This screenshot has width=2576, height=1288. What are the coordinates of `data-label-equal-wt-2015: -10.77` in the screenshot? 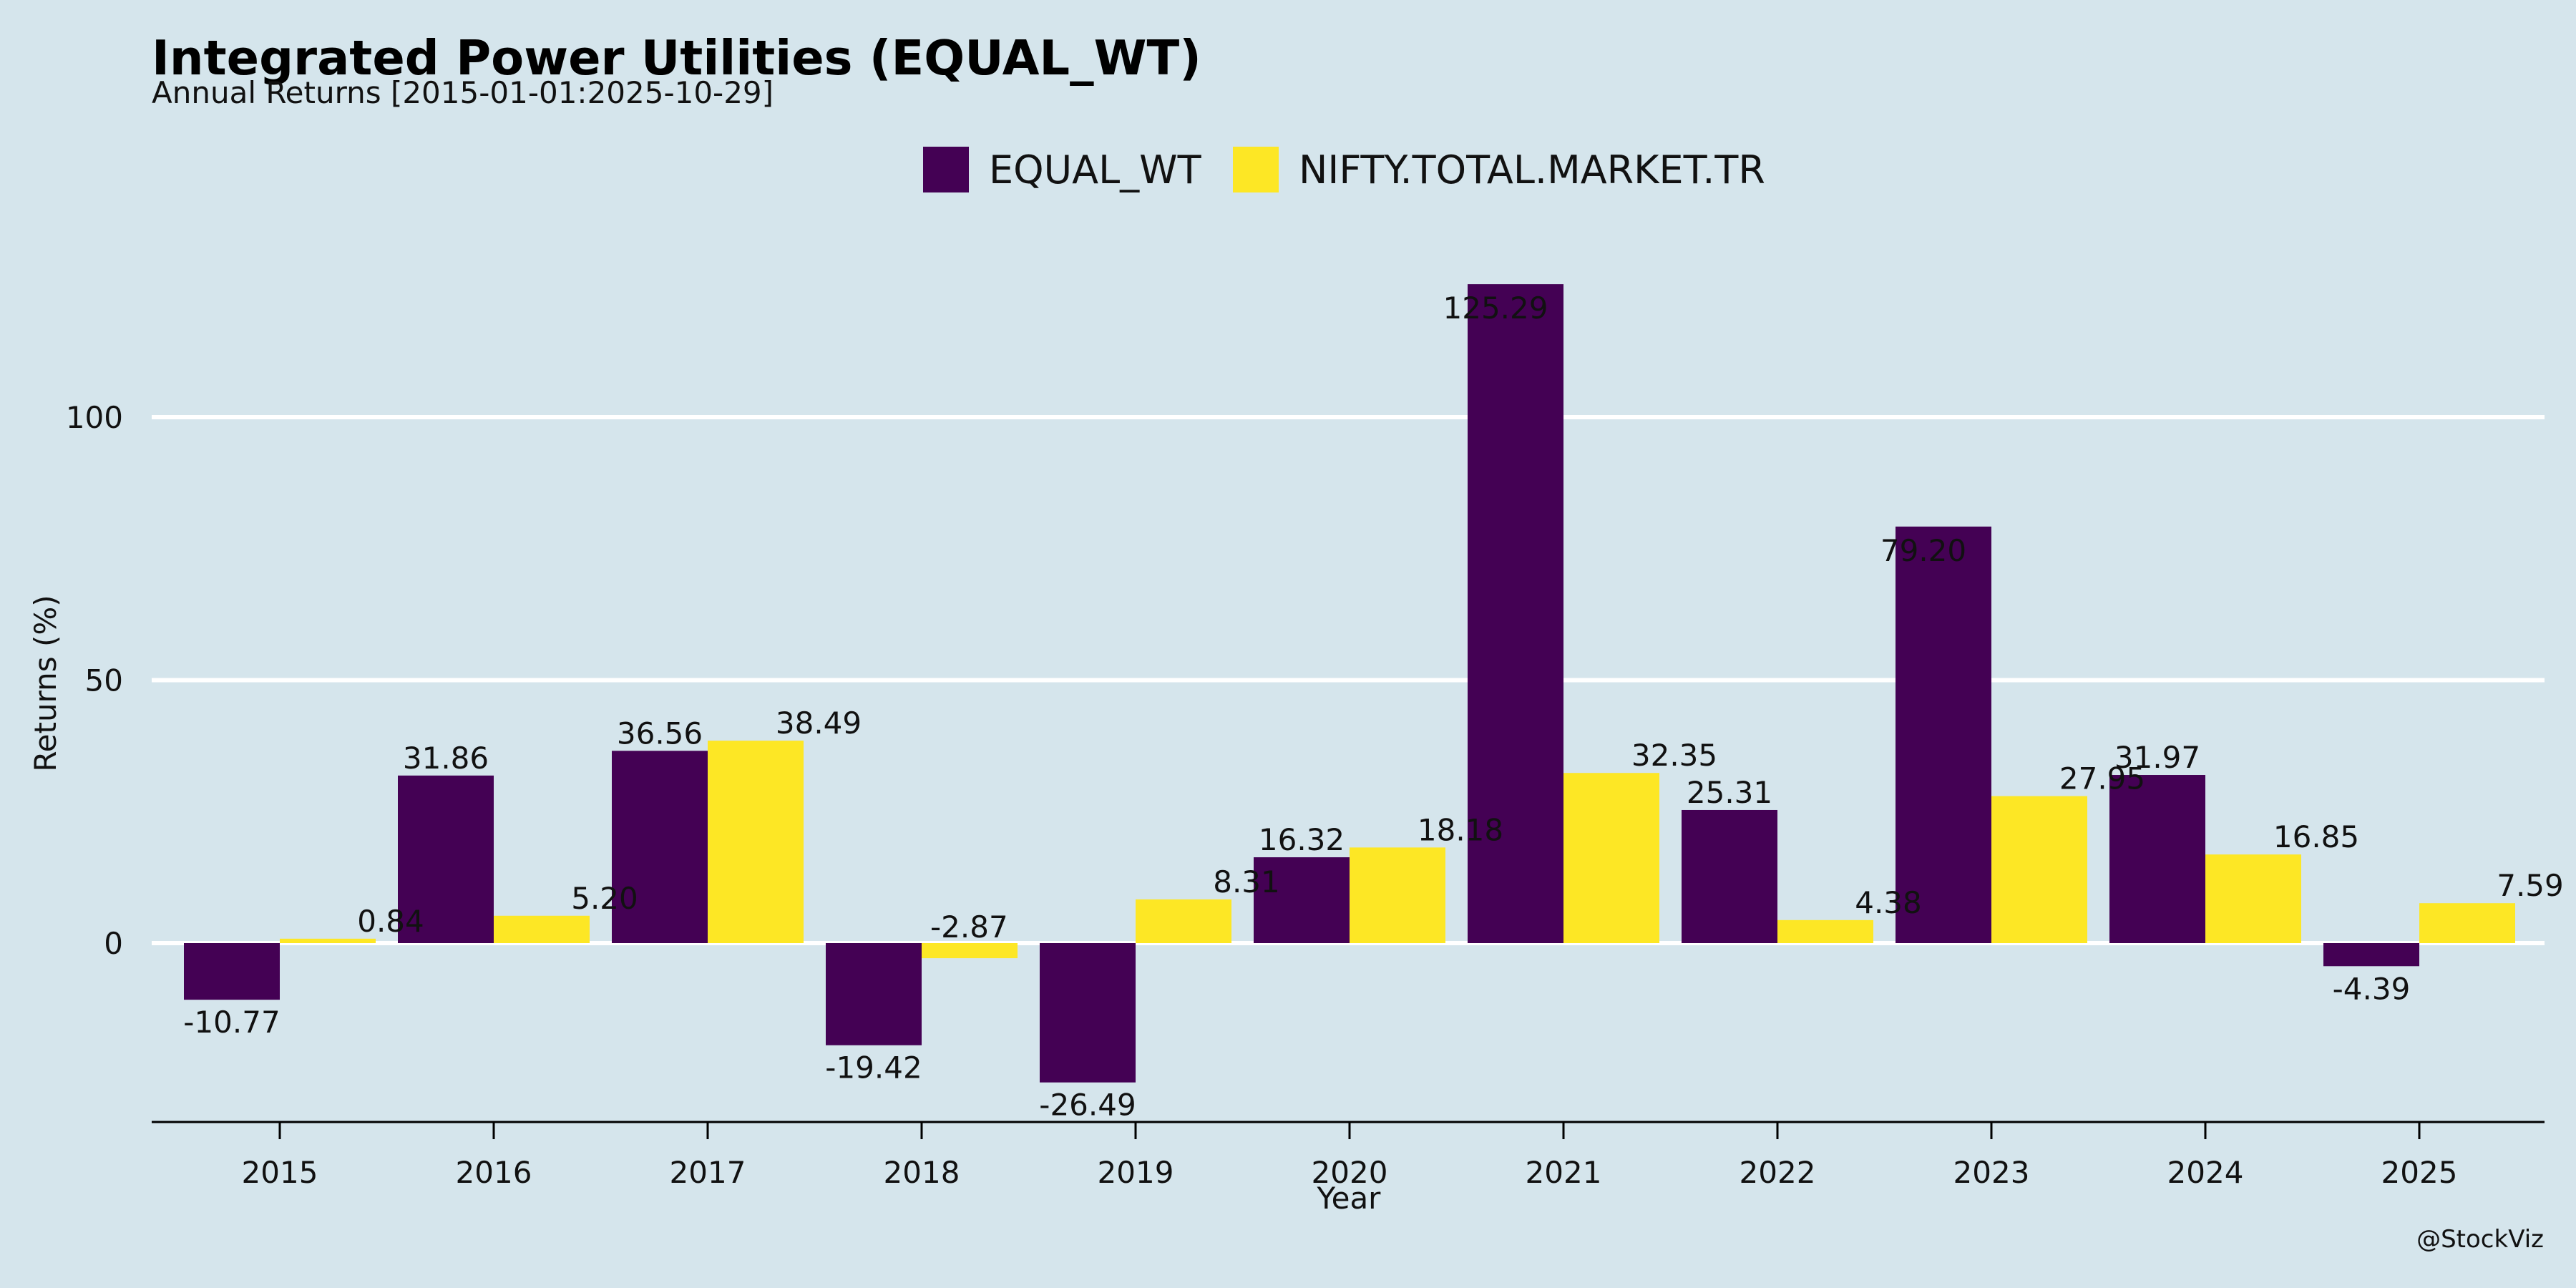 It's located at (231, 1022).